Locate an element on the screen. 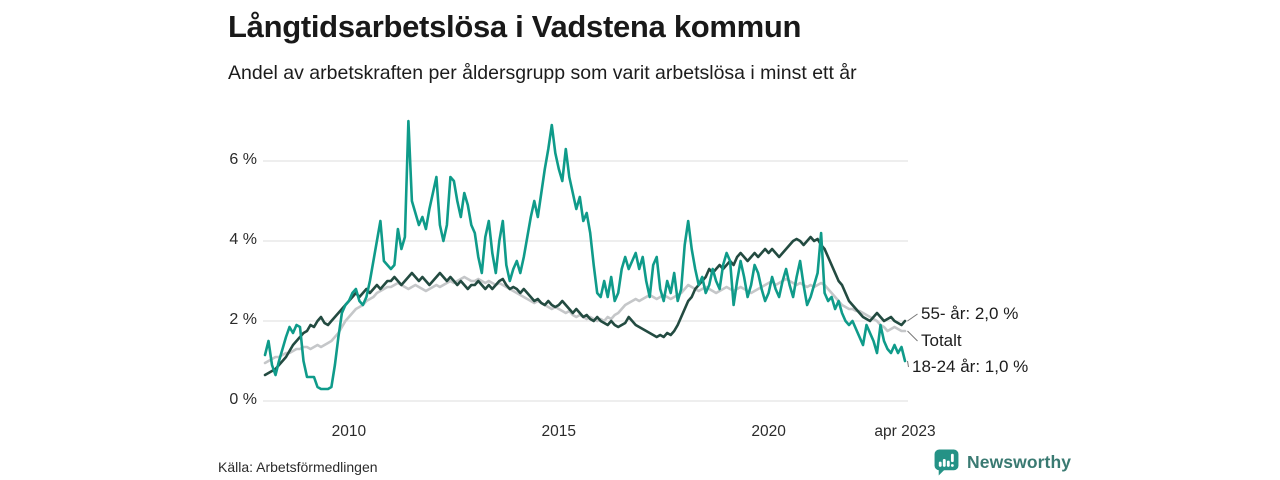 Image resolution: width=1280 pixels, height=480 pixels. newsworthy-logo-text: Newsworthy is located at coordinates (1019, 462).